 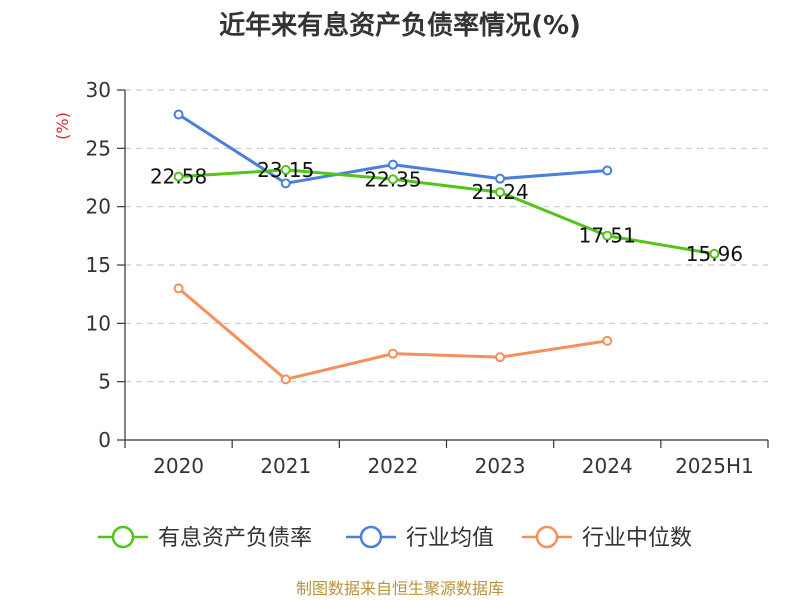 I want to click on y-axis-ticks: 0 5 10 15 20 25 30, so click(x=105, y=265).